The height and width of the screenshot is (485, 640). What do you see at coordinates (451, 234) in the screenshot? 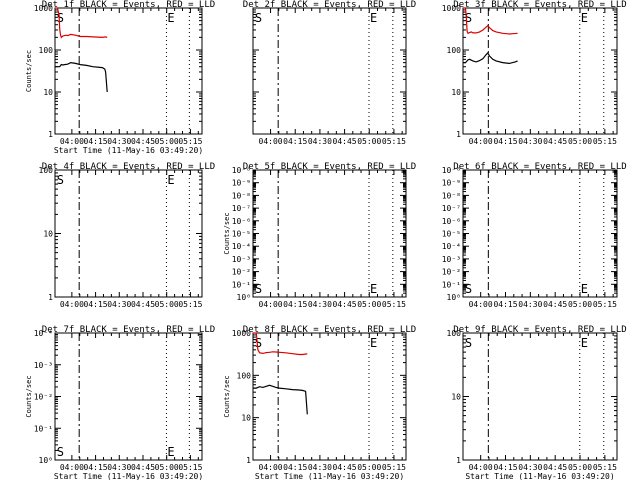
I see `y-tick-label: 10⁻⁵` at bounding box center [451, 234].